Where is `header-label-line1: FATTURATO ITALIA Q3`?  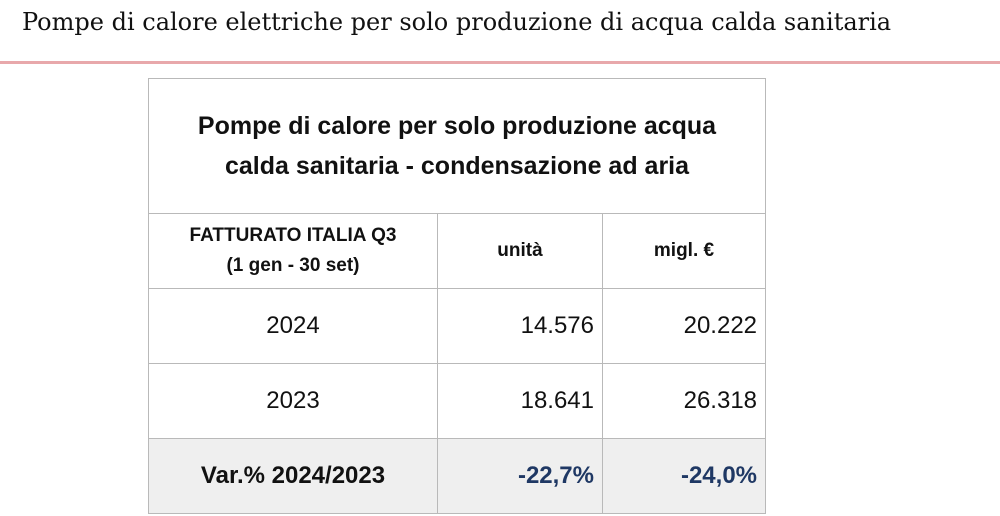
header-label-line1: FATTURATO ITALIA Q3 is located at coordinates (293, 235).